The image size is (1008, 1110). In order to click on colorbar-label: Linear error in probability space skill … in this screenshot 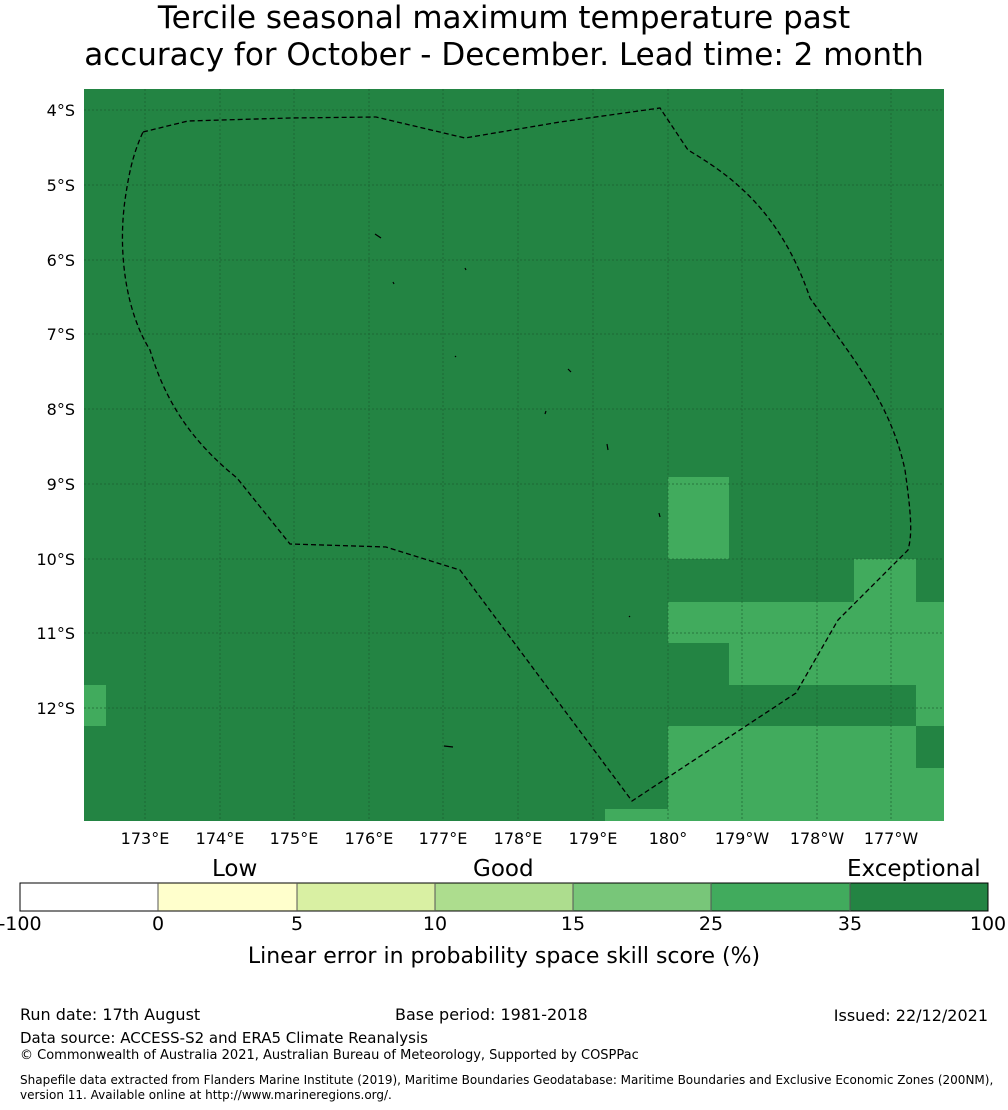, I will do `click(504, 956)`.